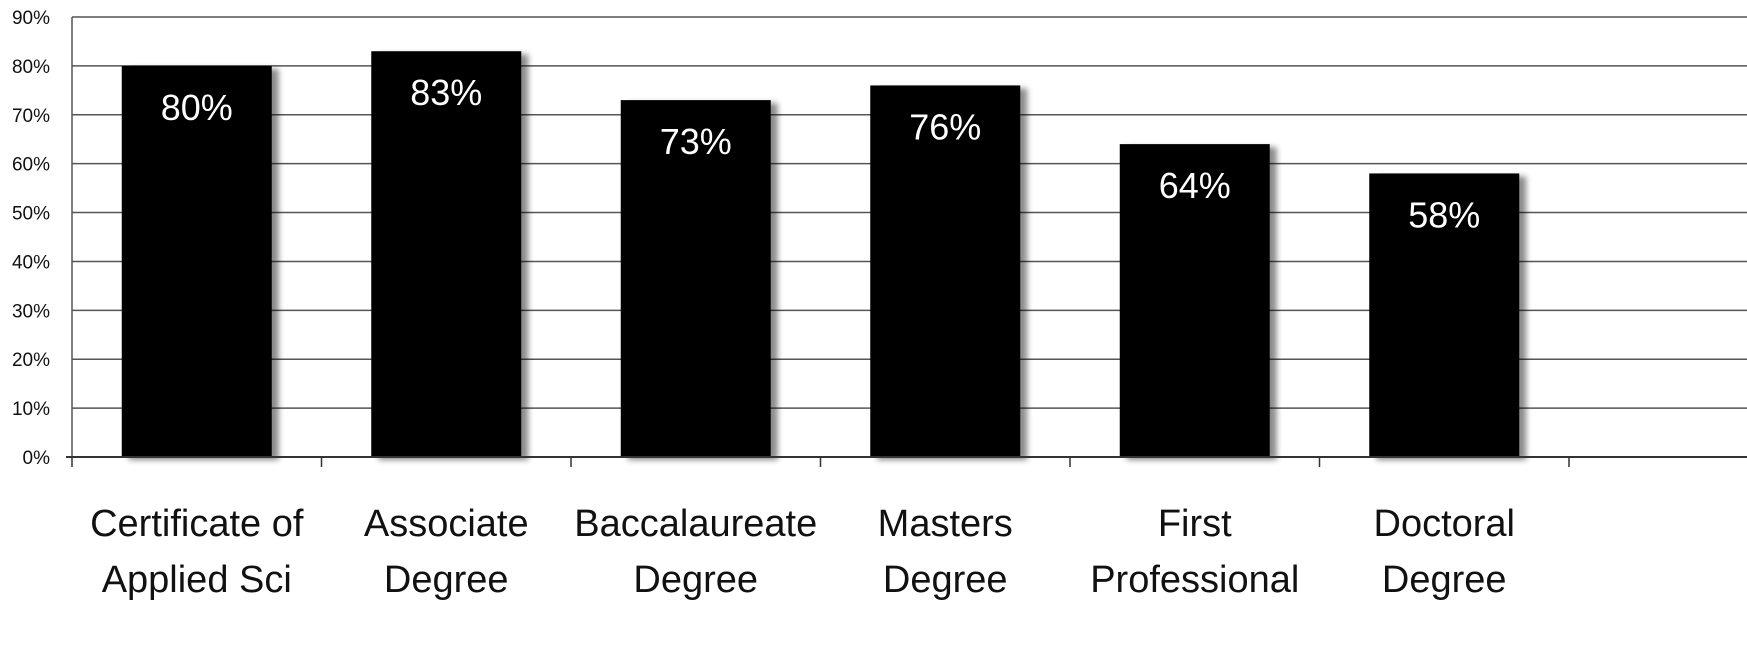 This screenshot has width=1747, height=669. I want to click on x-tick-label: Applied Sci, so click(197, 580).